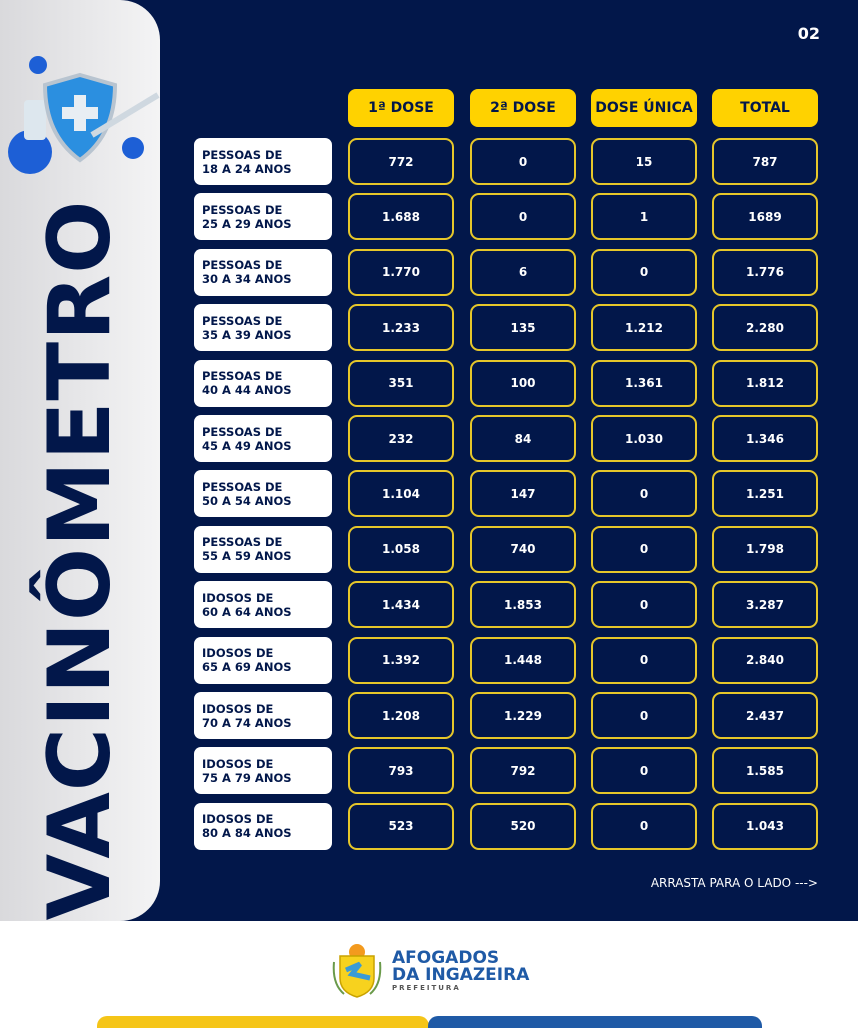 The width and height of the screenshot is (858, 1028). Describe the element at coordinates (401, 494) in the screenshot. I see `table-cell: 1.104` at that location.